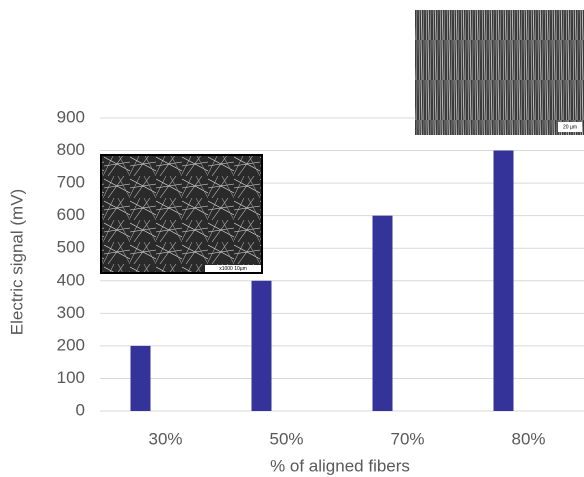 This screenshot has height=477, width=584. What do you see at coordinates (16, 262) in the screenshot?
I see `y-axis-title: Electric signal (mV)` at bounding box center [16, 262].